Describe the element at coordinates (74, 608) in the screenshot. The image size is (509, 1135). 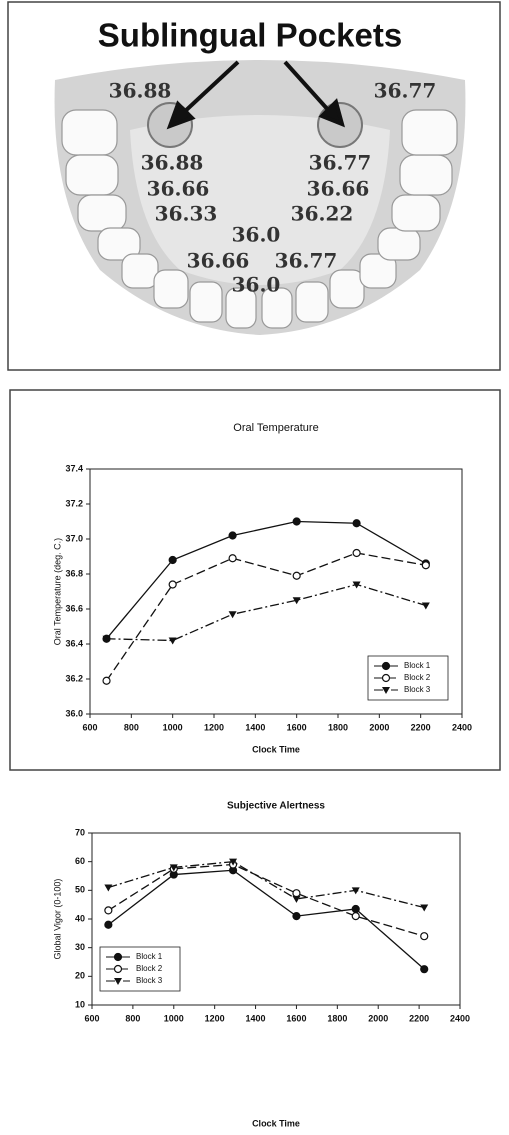
I see `y-tick-label: 36.6` at that location.